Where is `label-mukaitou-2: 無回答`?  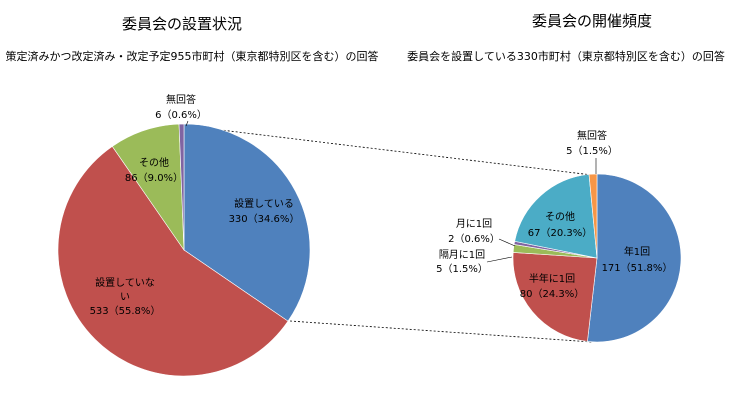
label-mukaitou-2: 無回答 is located at coordinates (592, 135).